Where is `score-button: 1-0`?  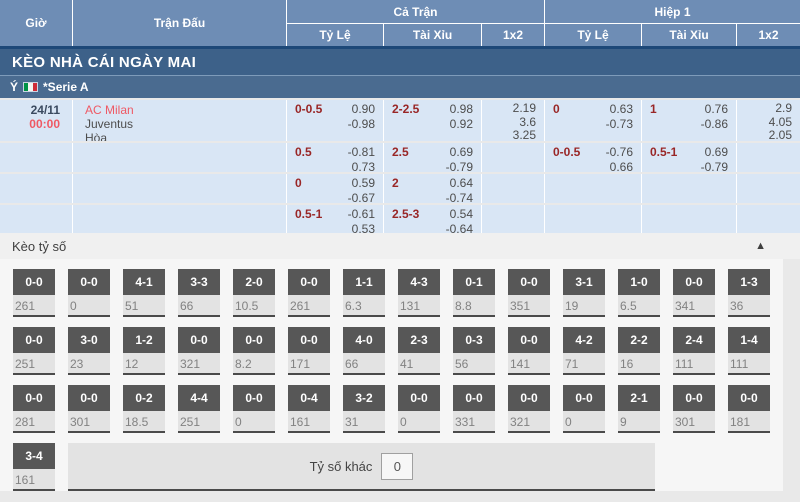
score-button: 1-0 is located at coordinates (639, 282).